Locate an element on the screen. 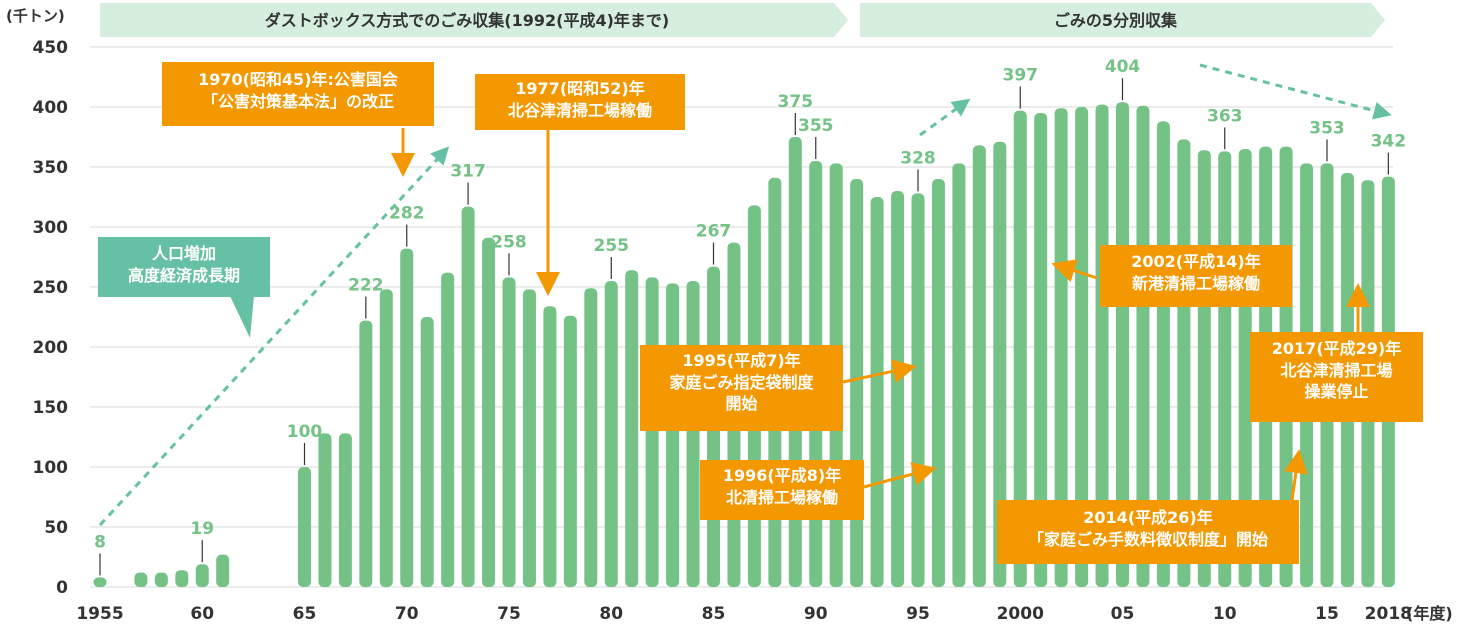 The image size is (1467, 627). y-tick-450: 450 is located at coordinates (51, 48).